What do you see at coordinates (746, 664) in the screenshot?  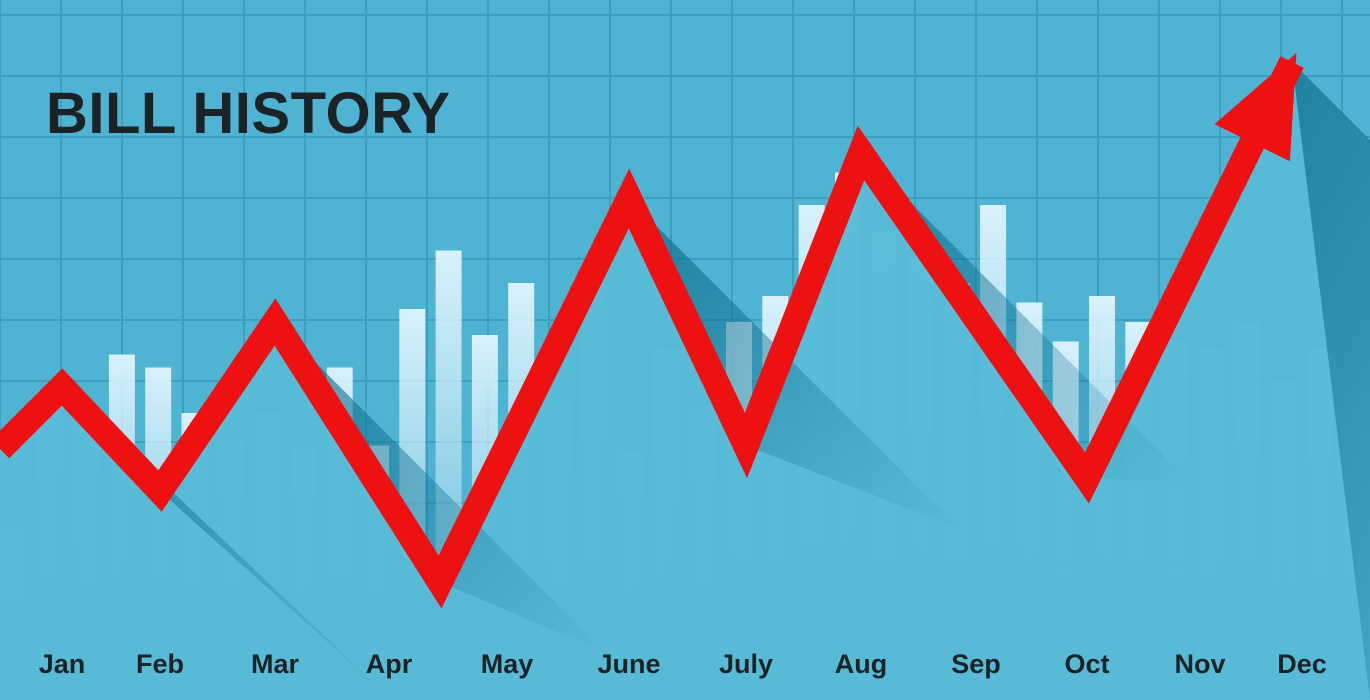 I see `x-tick-label: July` at bounding box center [746, 664].